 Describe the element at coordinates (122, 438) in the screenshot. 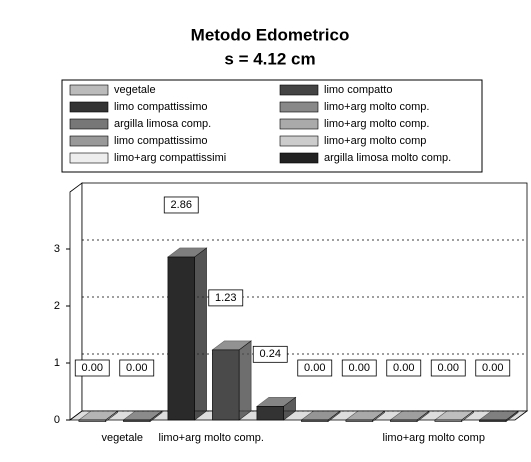

I see `x-tick-label: vegetale` at that location.